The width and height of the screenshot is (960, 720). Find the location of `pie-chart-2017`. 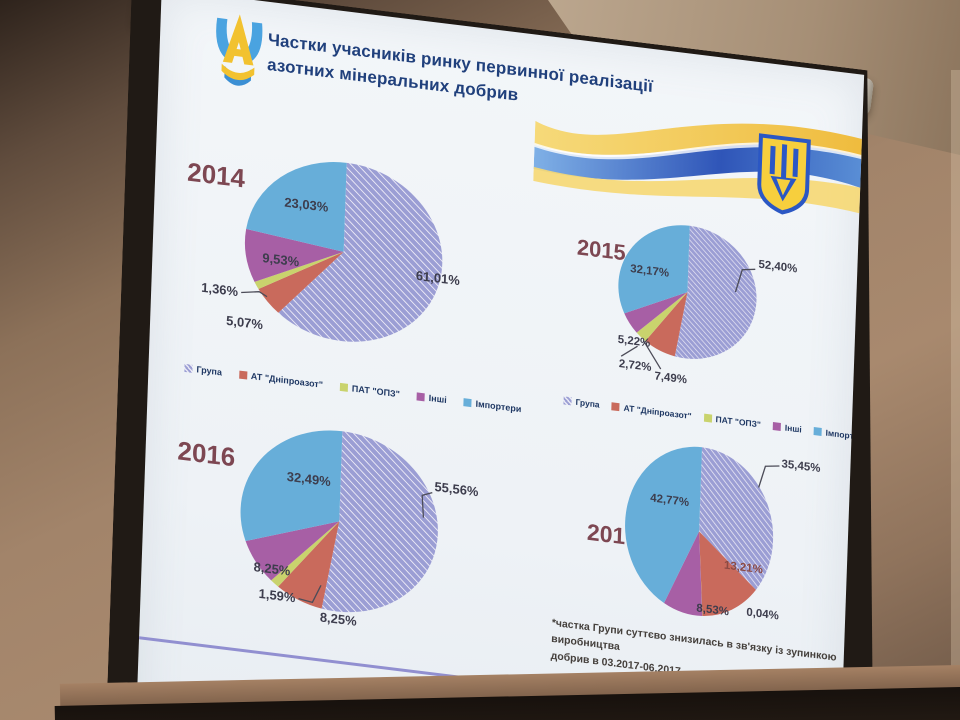

pie-chart-2017 is located at coordinates (698, 531).